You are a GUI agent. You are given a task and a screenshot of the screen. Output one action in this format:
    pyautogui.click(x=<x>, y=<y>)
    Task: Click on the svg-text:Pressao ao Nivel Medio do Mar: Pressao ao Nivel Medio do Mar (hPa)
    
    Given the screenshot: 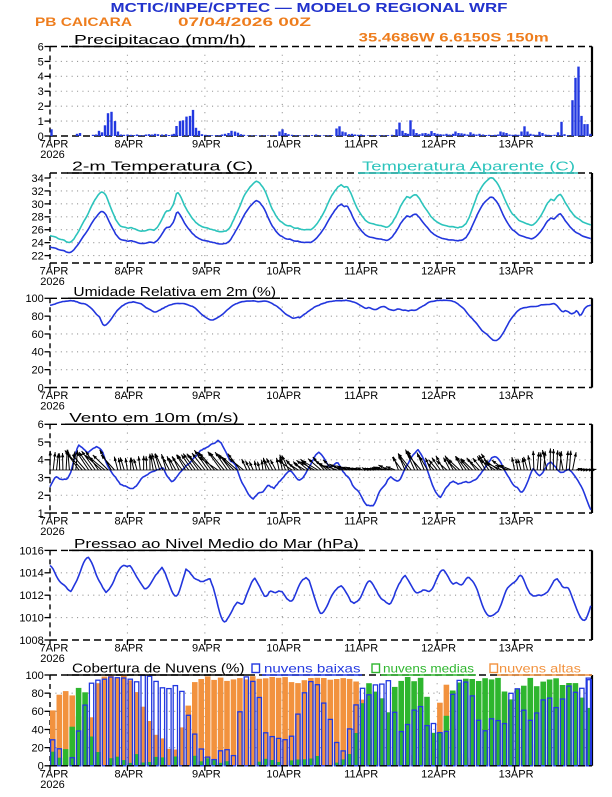 What is the action you would take?
    pyautogui.click(x=216, y=544)
    